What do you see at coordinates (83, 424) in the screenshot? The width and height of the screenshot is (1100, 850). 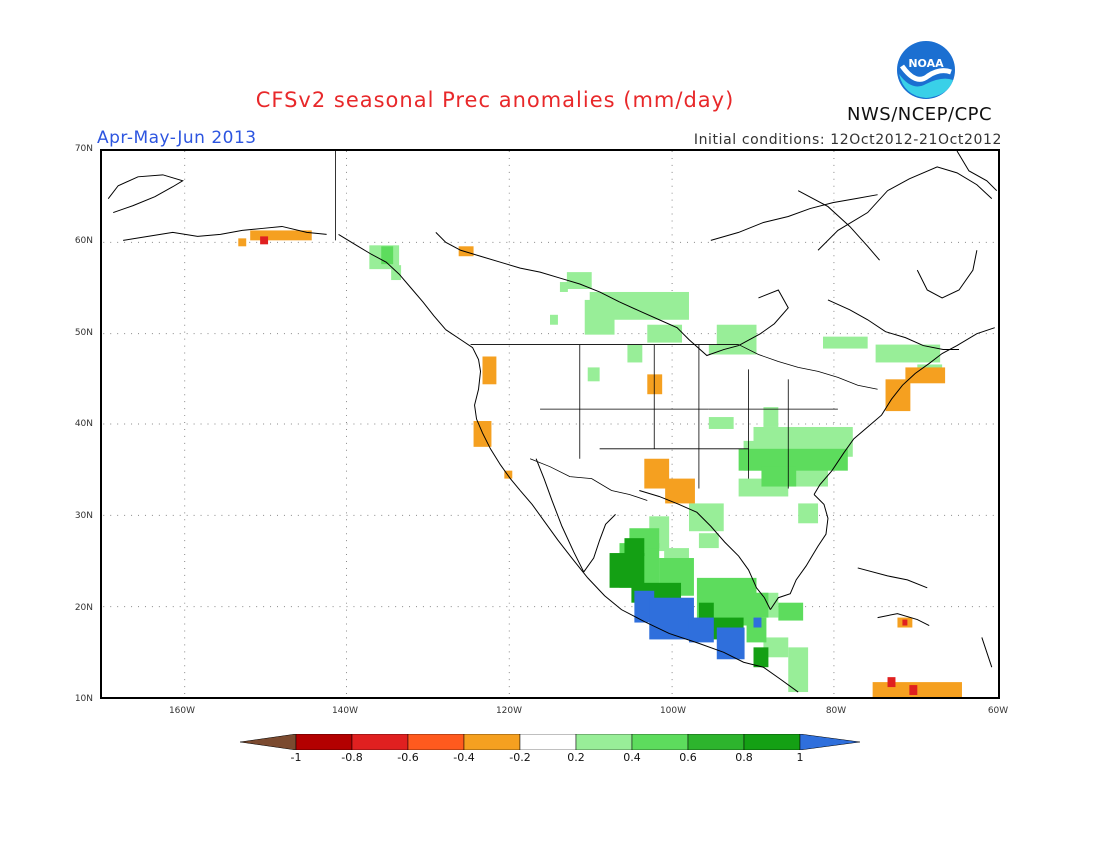 I see `lat-label-40n: 40N` at bounding box center [83, 424].